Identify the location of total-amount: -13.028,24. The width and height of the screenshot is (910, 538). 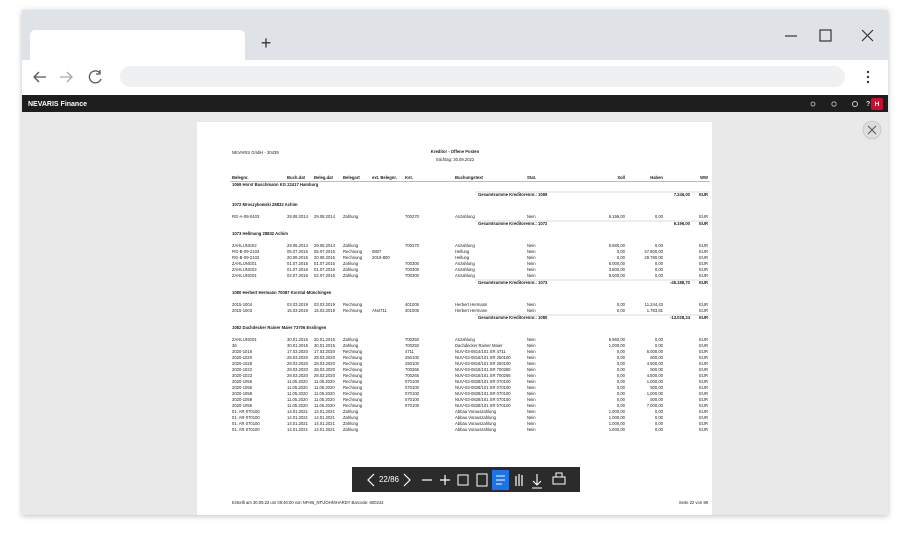
(680, 317).